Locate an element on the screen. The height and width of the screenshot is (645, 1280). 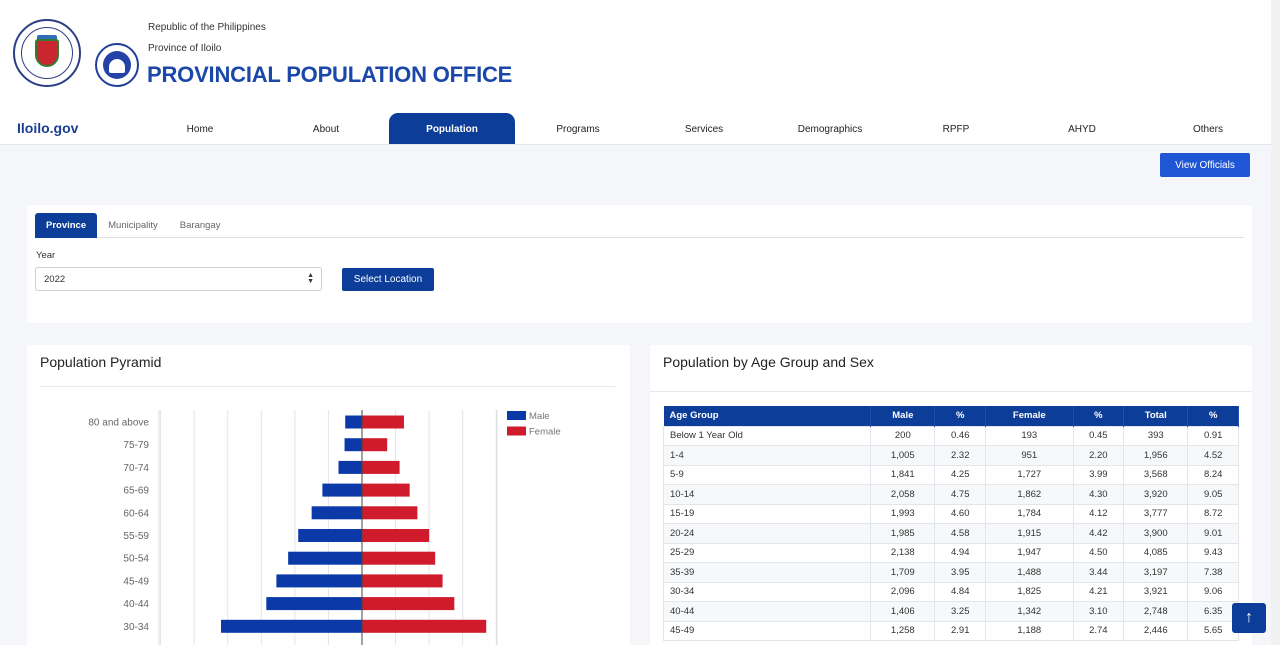
tab-province: Province is located at coordinates (66, 225).